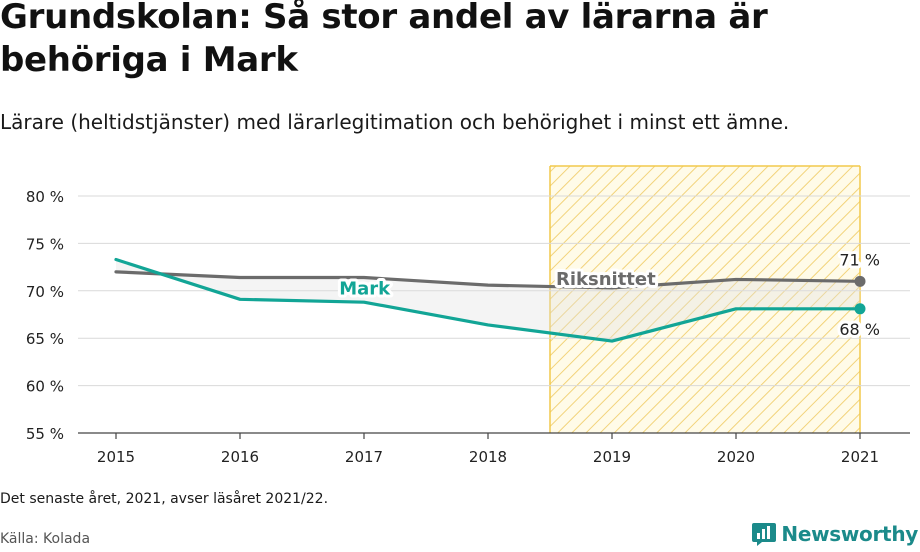  Describe the element at coordinates (45, 197) in the screenshot. I see `y-tick-label: 80 %` at that location.